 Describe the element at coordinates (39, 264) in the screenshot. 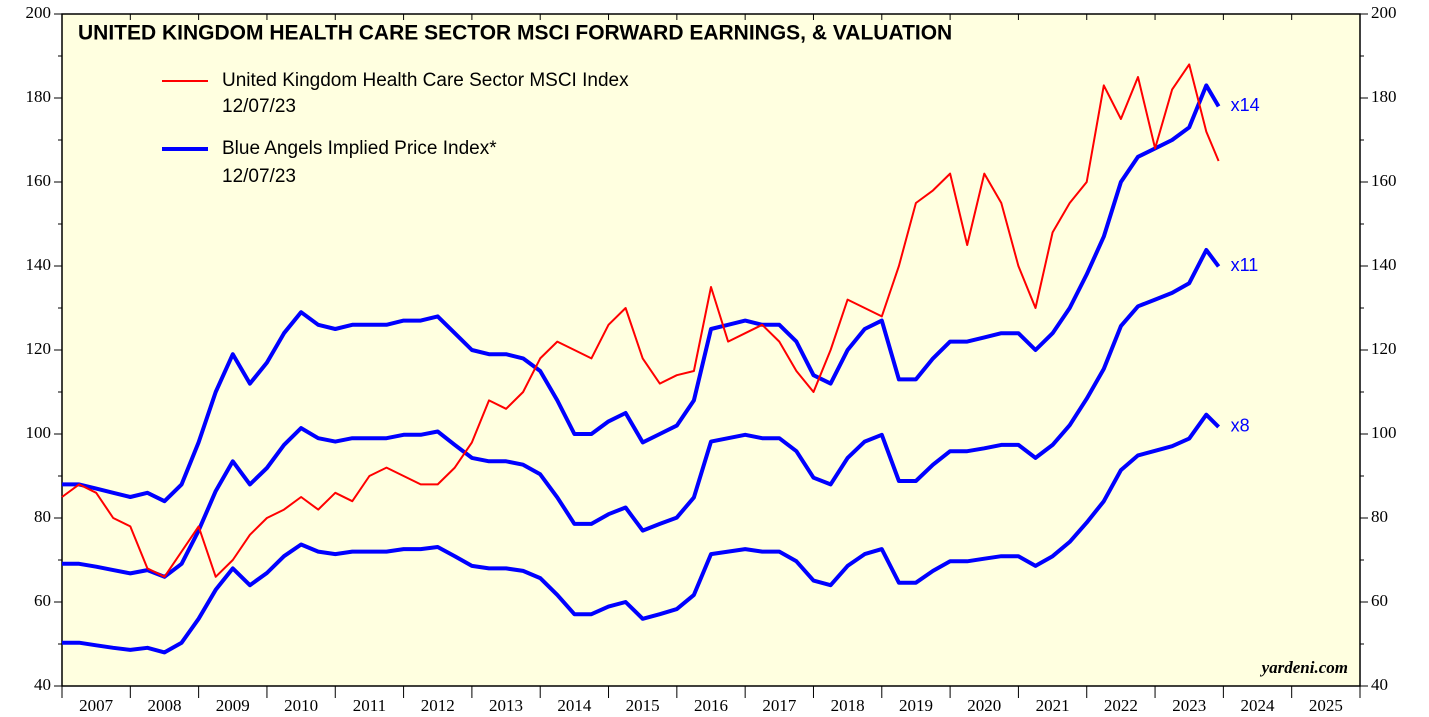

I see `y-tick-label: 140` at that location.